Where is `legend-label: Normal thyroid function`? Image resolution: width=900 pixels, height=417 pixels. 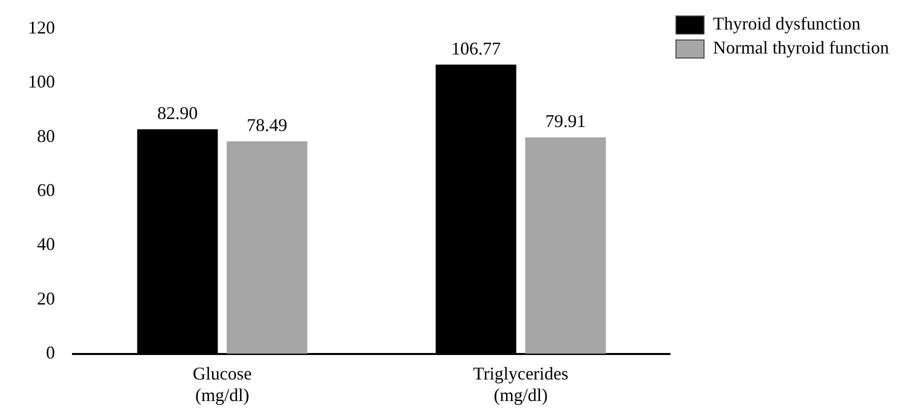 legend-label: Normal thyroid function is located at coordinates (801, 48).